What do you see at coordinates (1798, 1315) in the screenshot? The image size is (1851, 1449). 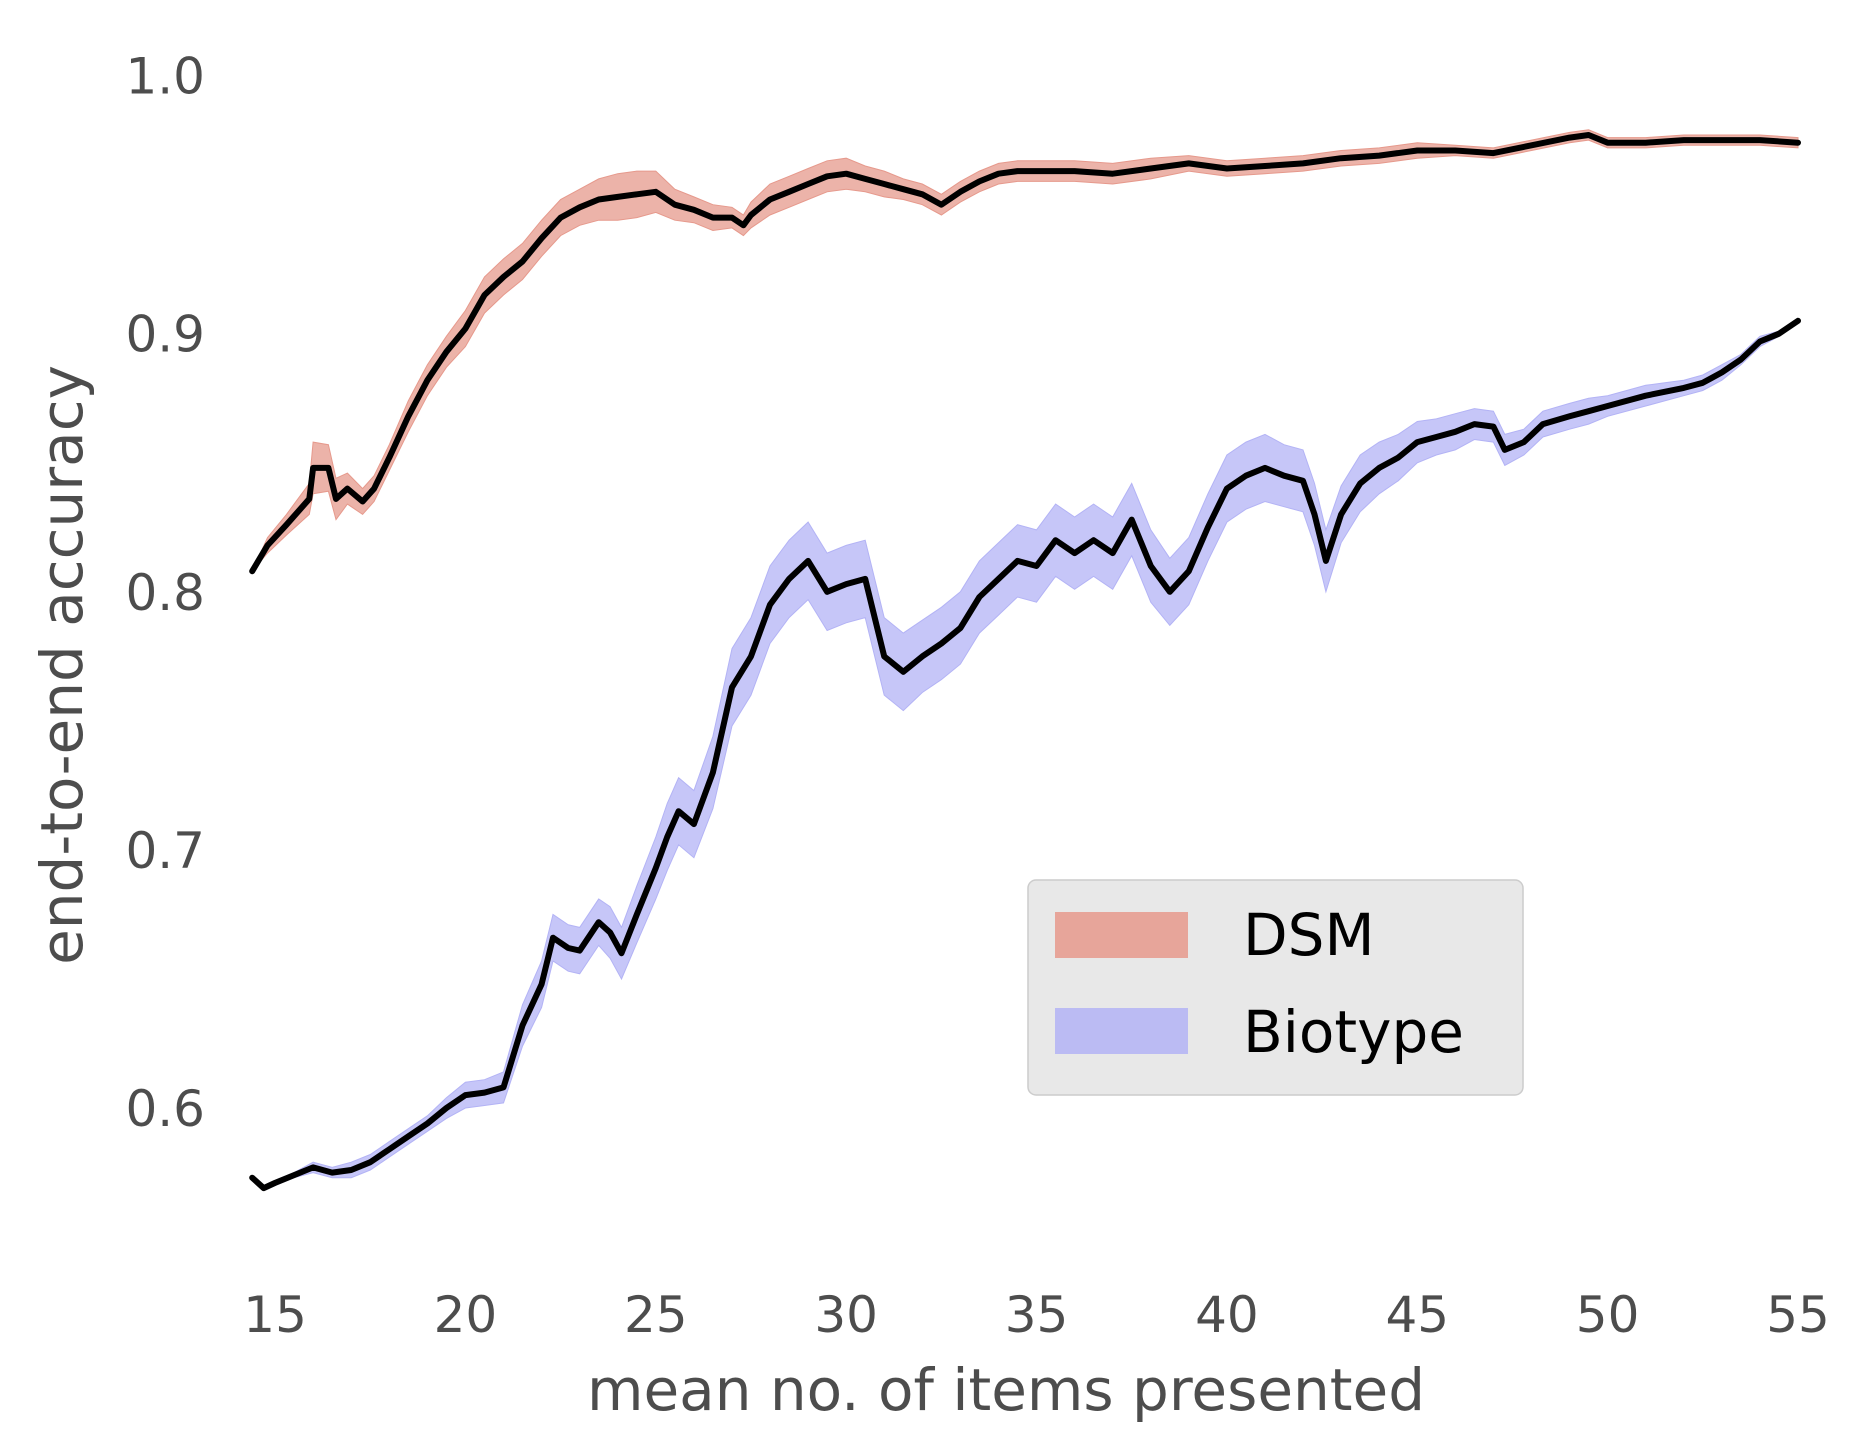 I see `x-tick-label: 55` at bounding box center [1798, 1315].